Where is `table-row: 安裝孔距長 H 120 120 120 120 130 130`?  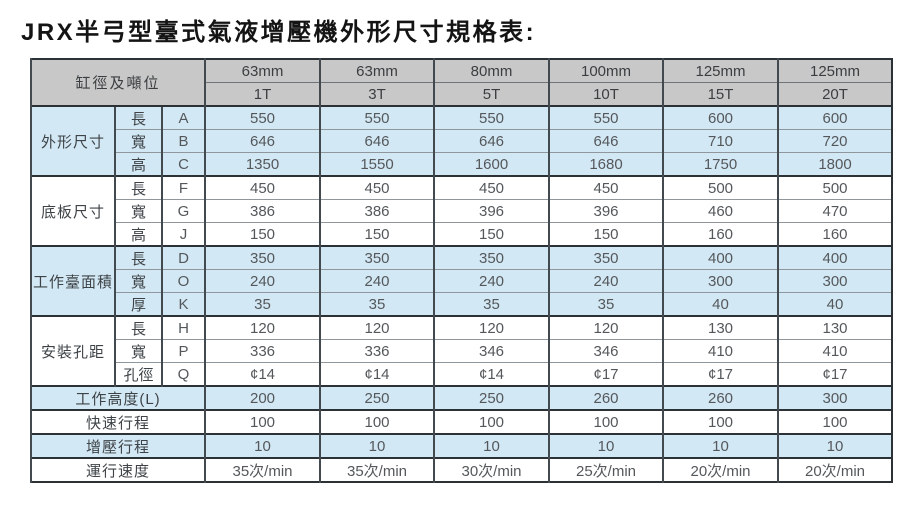 table-row: 安裝孔距長 H 120 120 120 120 130 130 is located at coordinates (461, 350).